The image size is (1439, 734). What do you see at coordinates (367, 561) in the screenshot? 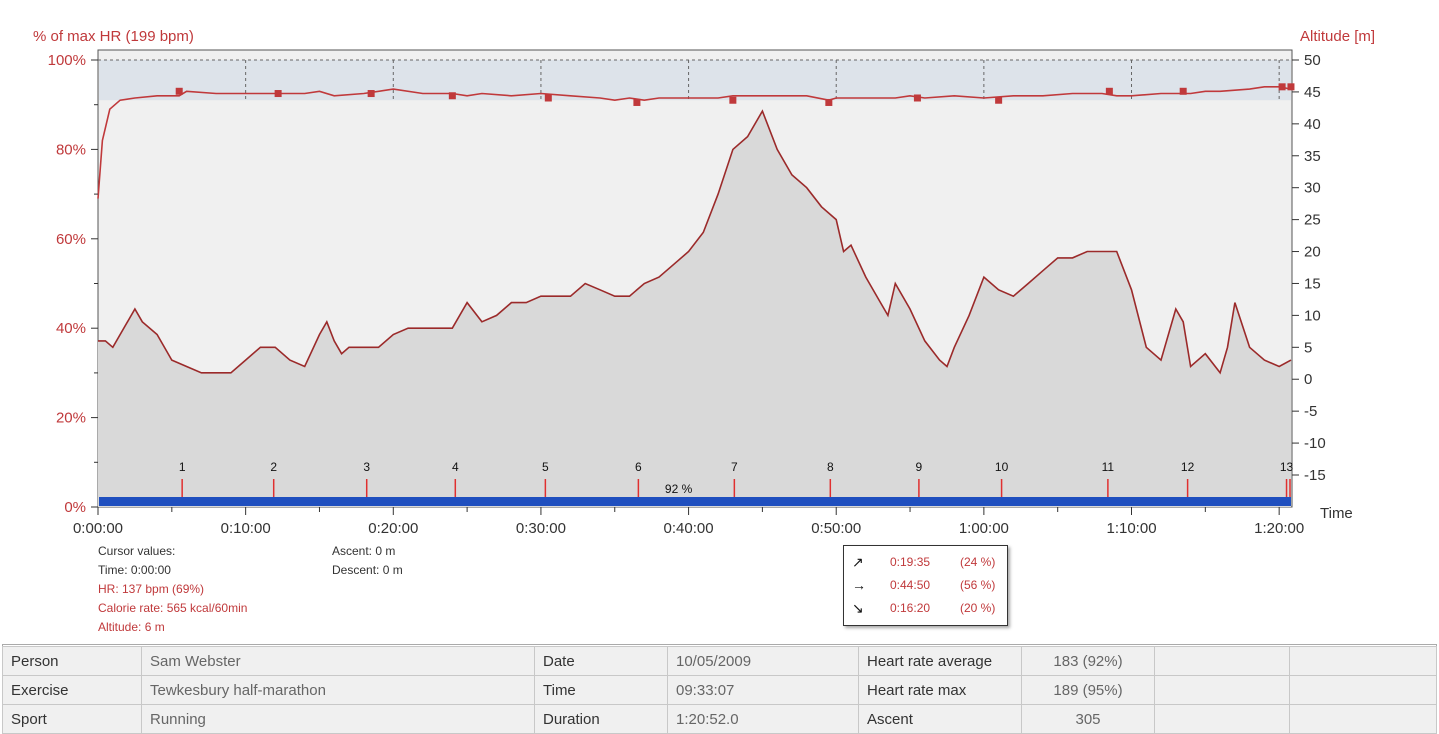
I see `ascent-descent: Ascent: 0 m Descent: 0 m` at bounding box center [367, 561].